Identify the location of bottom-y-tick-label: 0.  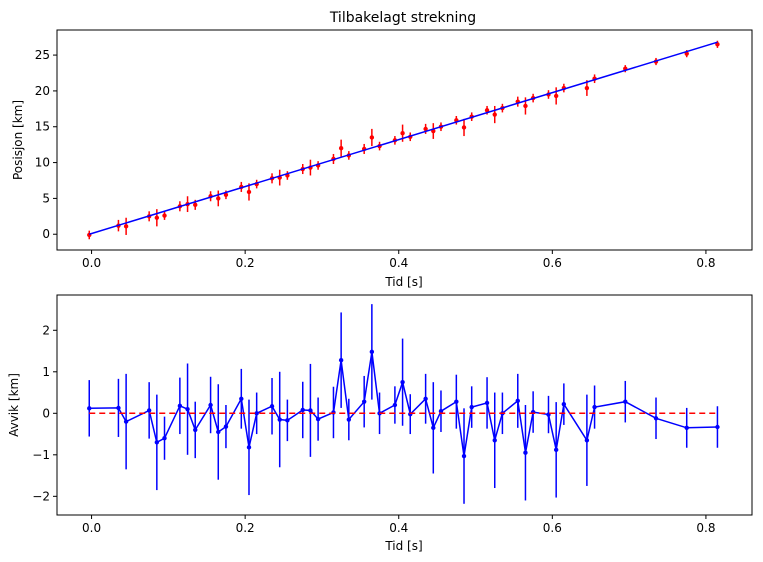
(46, 413).